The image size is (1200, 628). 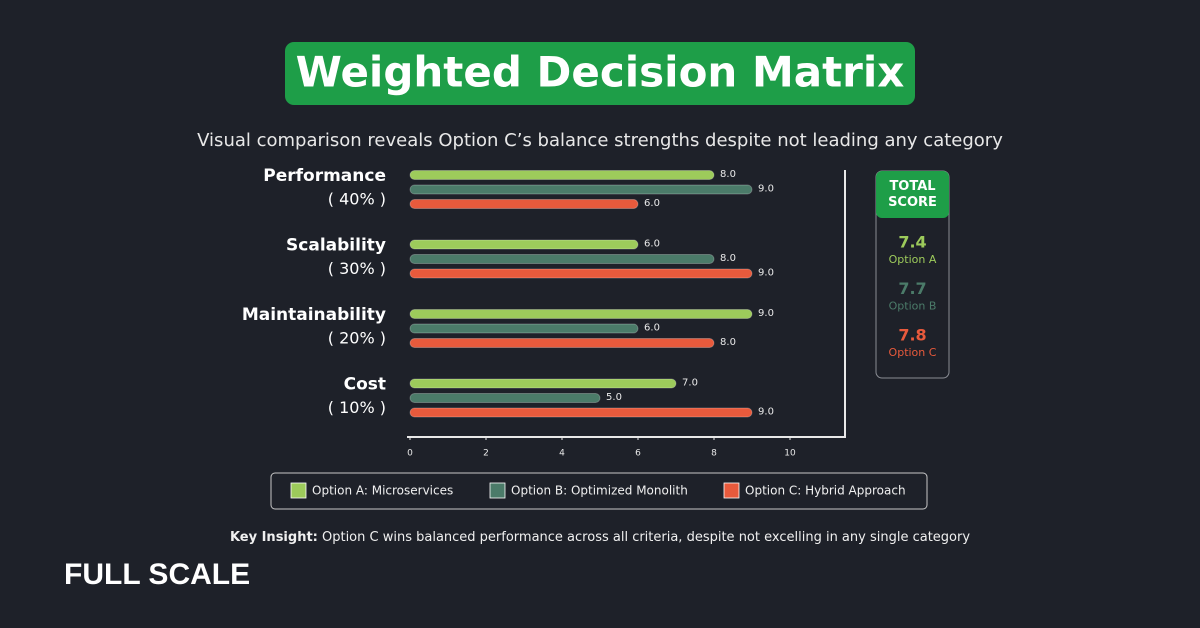 I want to click on category-weight: ( 20% ), so click(x=357, y=338).